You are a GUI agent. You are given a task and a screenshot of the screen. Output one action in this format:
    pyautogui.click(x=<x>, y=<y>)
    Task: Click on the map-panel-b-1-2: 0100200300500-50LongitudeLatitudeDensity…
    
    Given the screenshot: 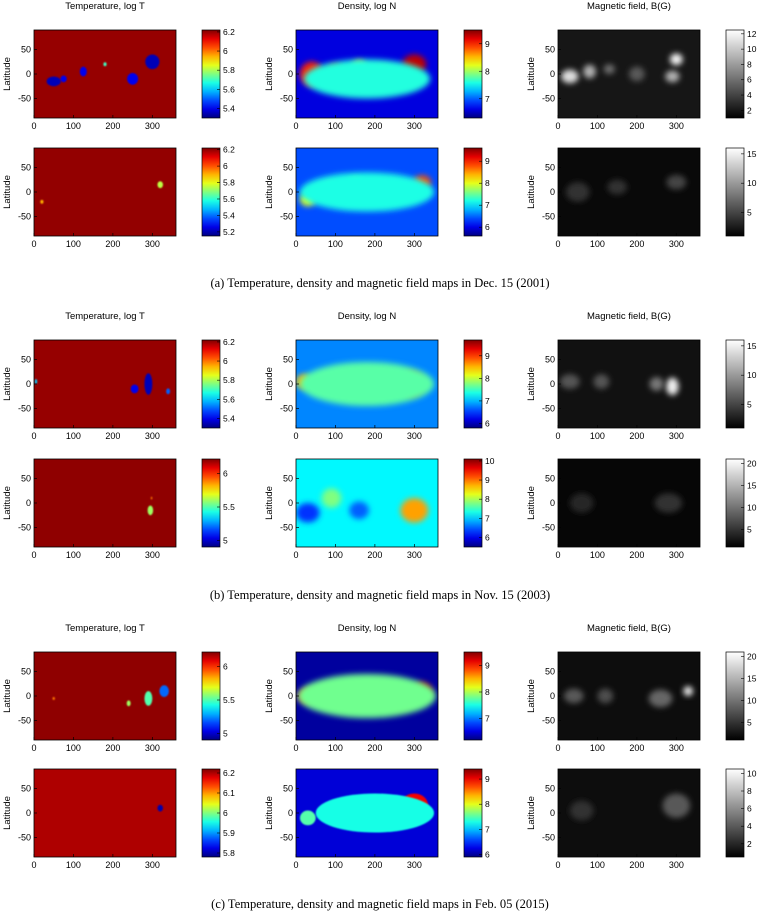 What is the action you would take?
    pyautogui.click(x=377, y=375)
    